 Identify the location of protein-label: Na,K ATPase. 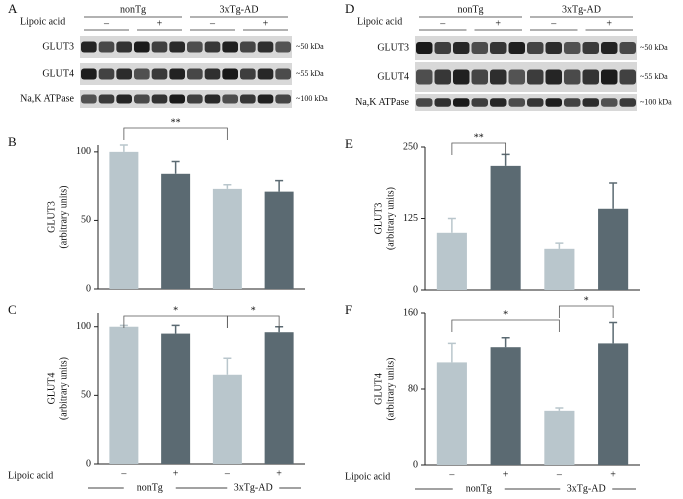
(47, 98).